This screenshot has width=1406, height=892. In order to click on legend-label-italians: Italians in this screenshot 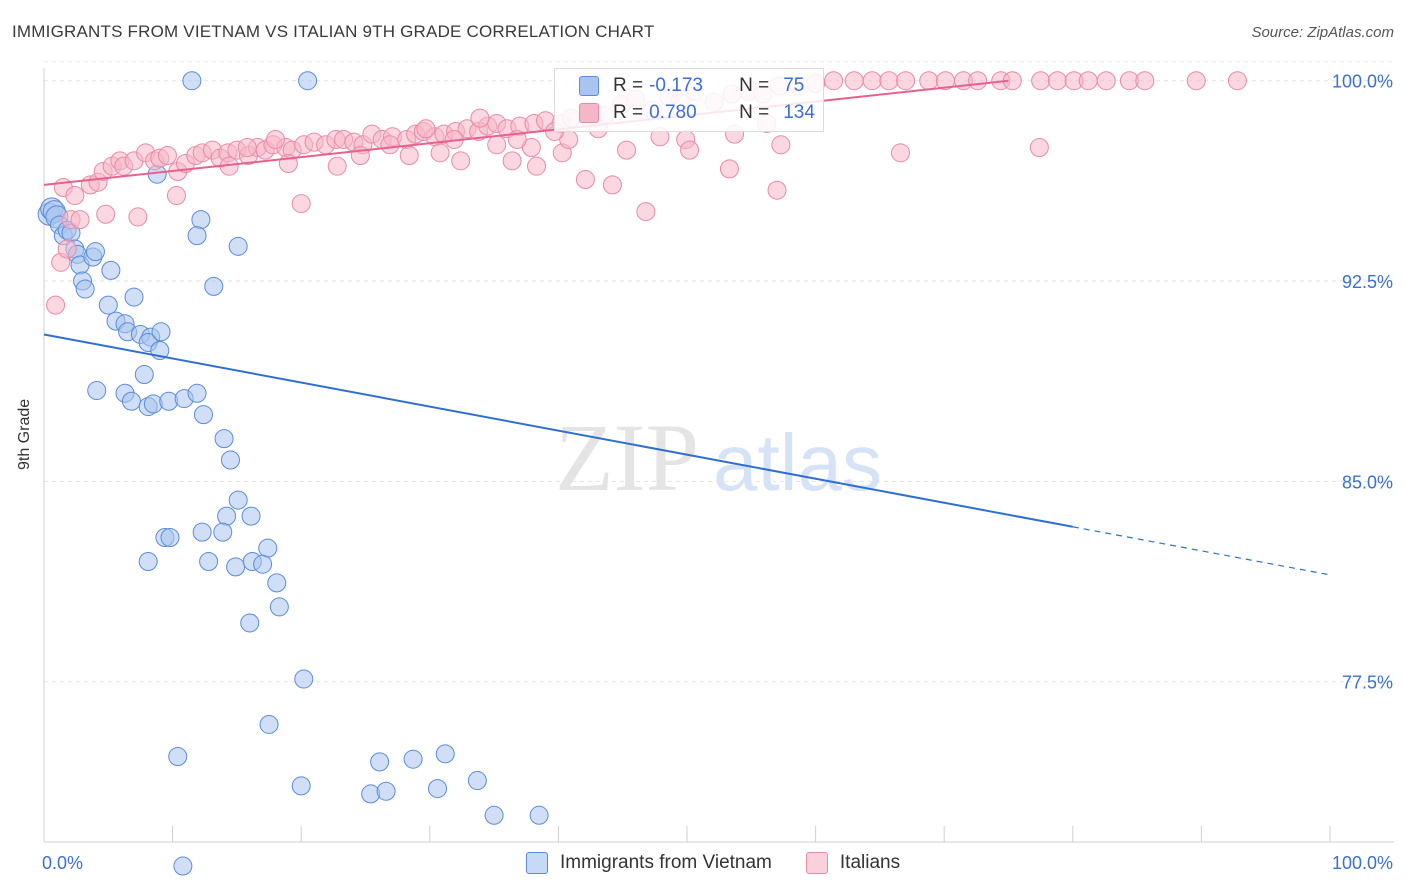, I will do `click(870, 862)`.